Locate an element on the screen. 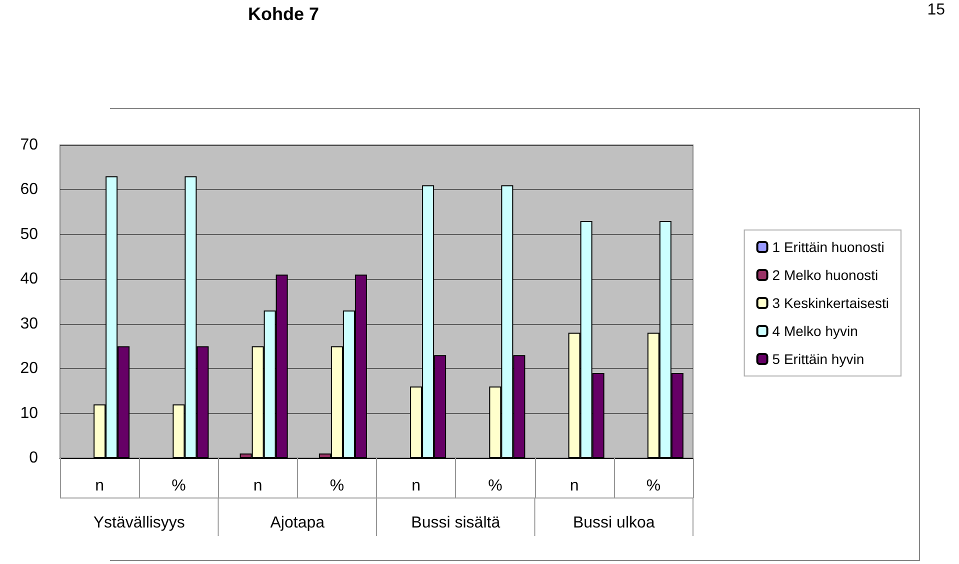 The image size is (959, 564). text: Ystävällisyys is located at coordinates (139, 523).